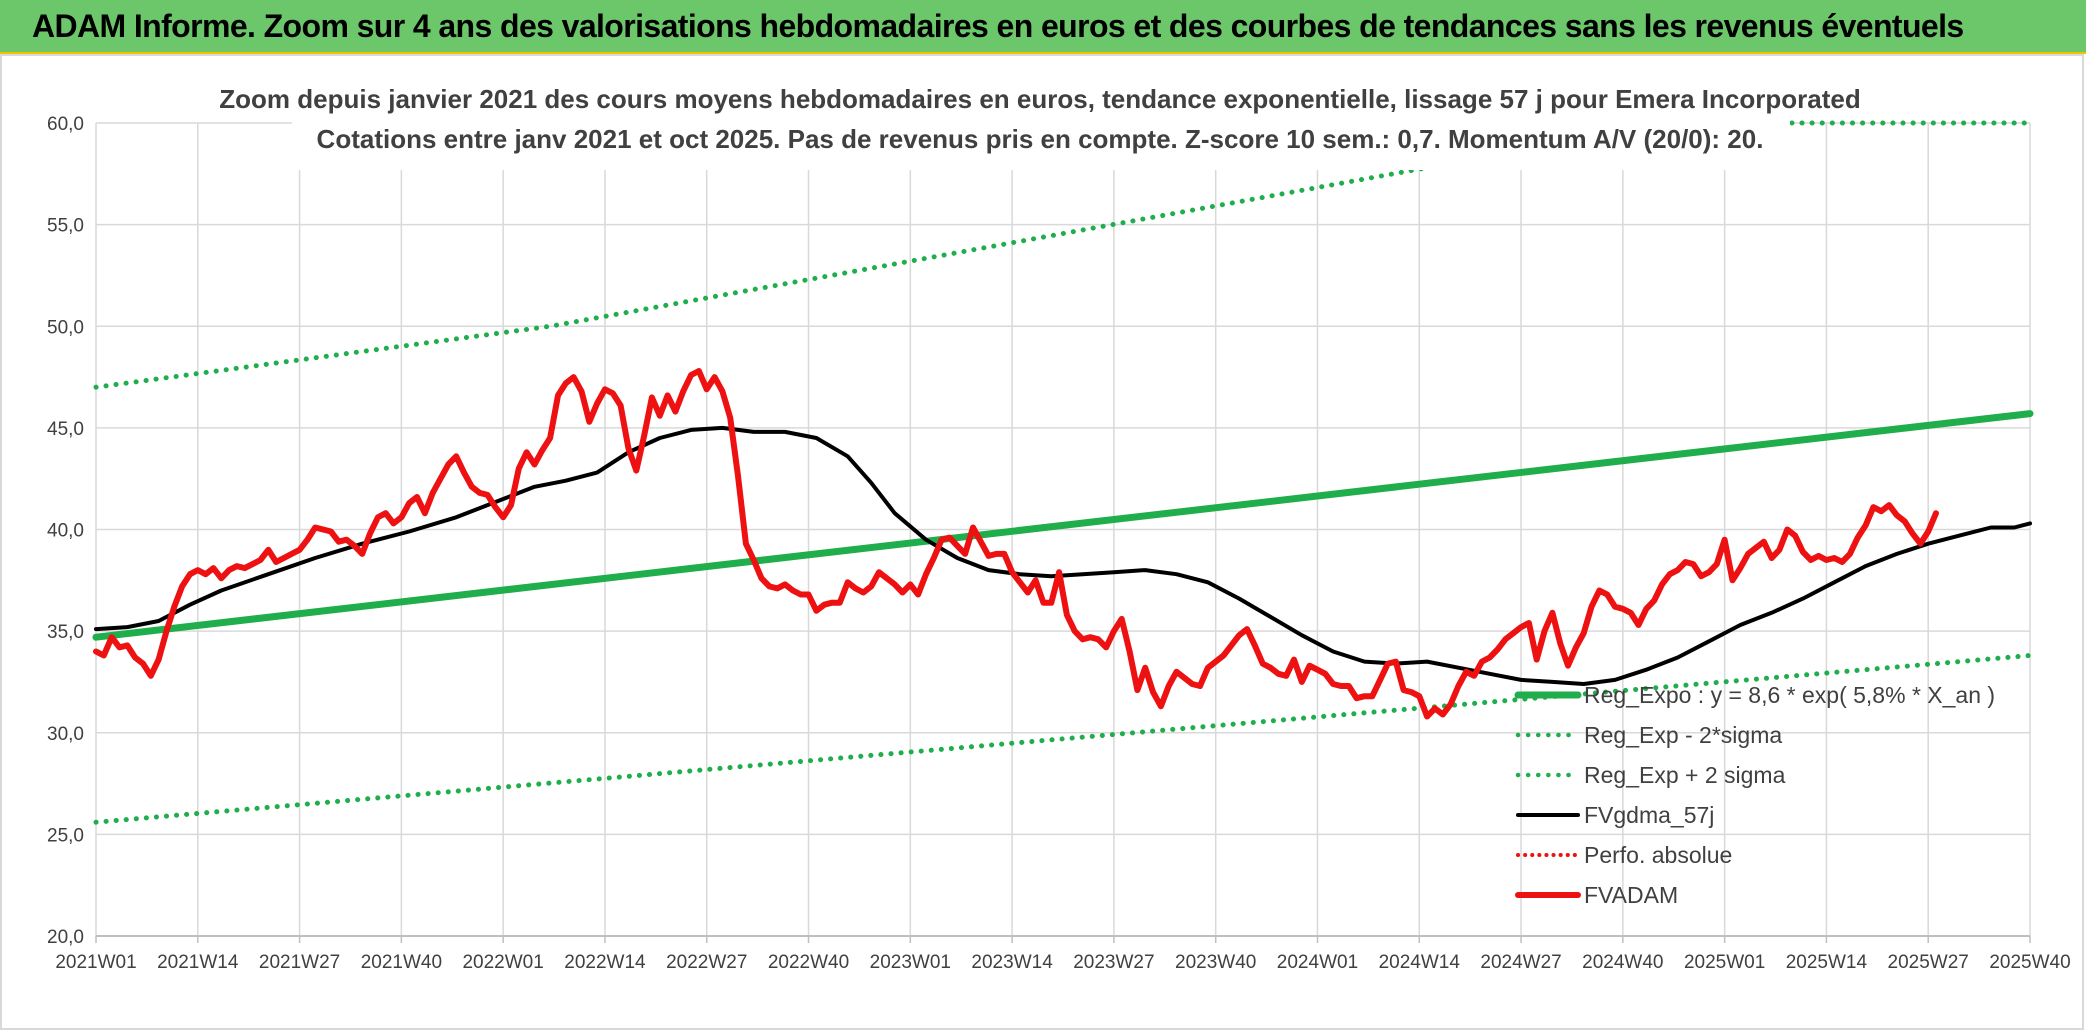 Image resolution: width=2086 pixels, height=1031 pixels. Describe the element at coordinates (65, 632) in the screenshot. I see `y-tick-label: 35,0` at that location.